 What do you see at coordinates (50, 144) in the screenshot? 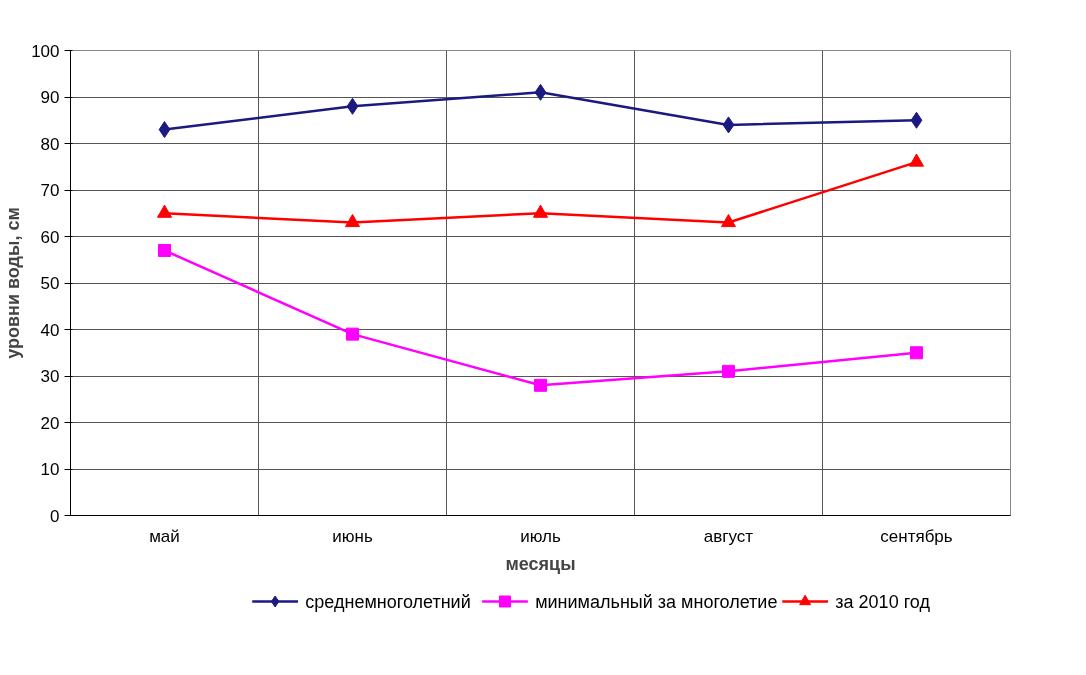
I see `y-tick-label: 80` at bounding box center [50, 144].